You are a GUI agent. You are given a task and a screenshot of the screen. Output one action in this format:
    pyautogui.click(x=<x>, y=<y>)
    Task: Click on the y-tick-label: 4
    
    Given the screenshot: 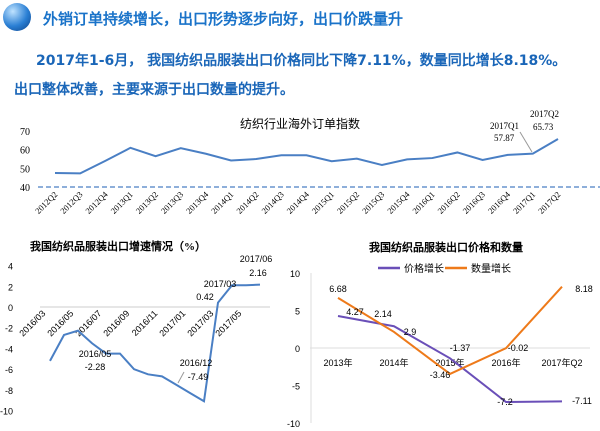 What is the action you would take?
    pyautogui.click(x=10, y=267)
    